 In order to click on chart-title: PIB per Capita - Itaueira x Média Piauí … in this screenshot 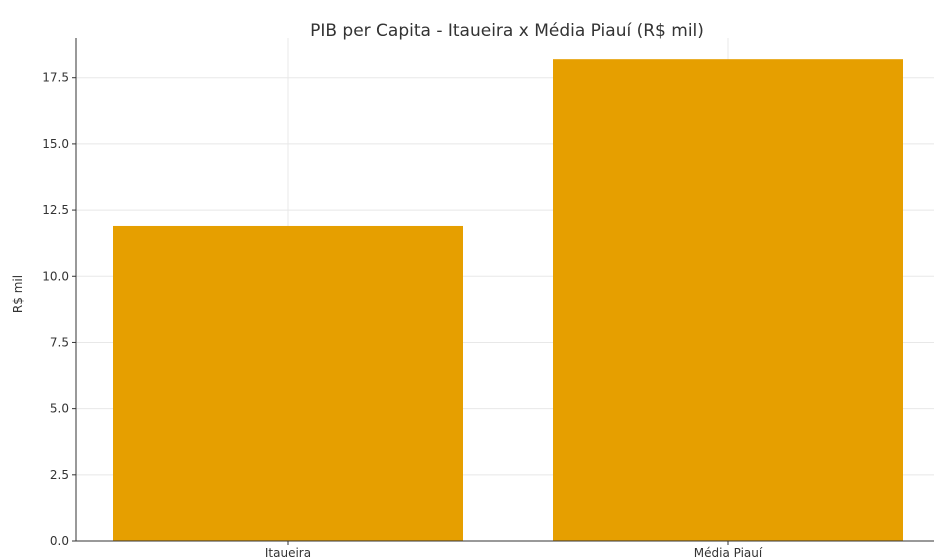, I will do `click(507, 31)`.